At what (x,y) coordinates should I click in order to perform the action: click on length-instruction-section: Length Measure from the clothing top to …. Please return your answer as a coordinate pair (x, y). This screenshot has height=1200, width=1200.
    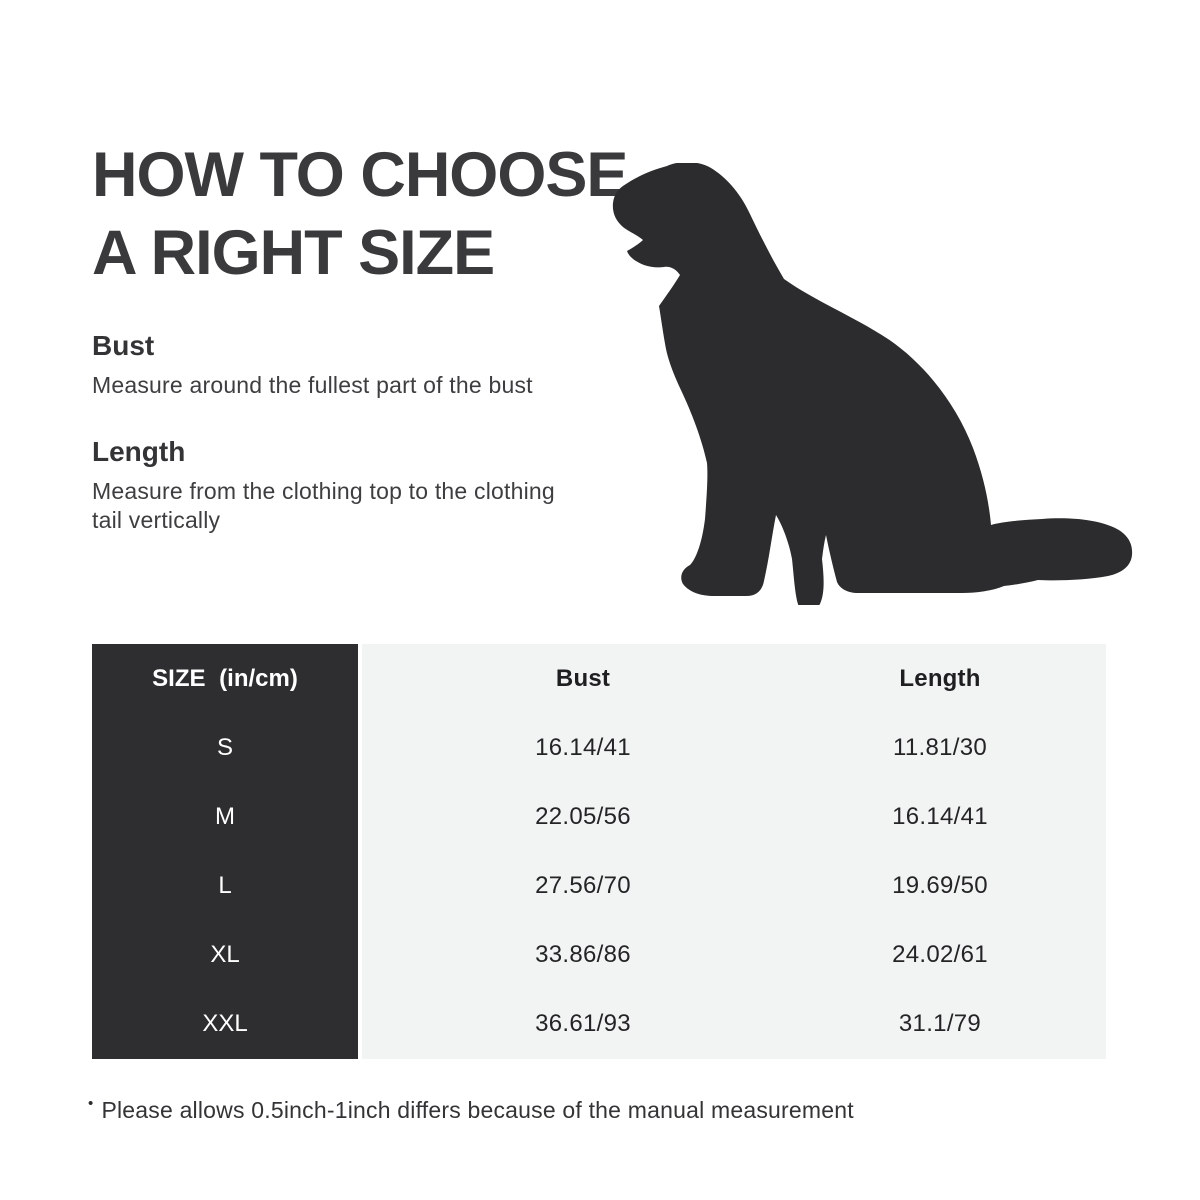
    Looking at the image, I should click on (327, 485).